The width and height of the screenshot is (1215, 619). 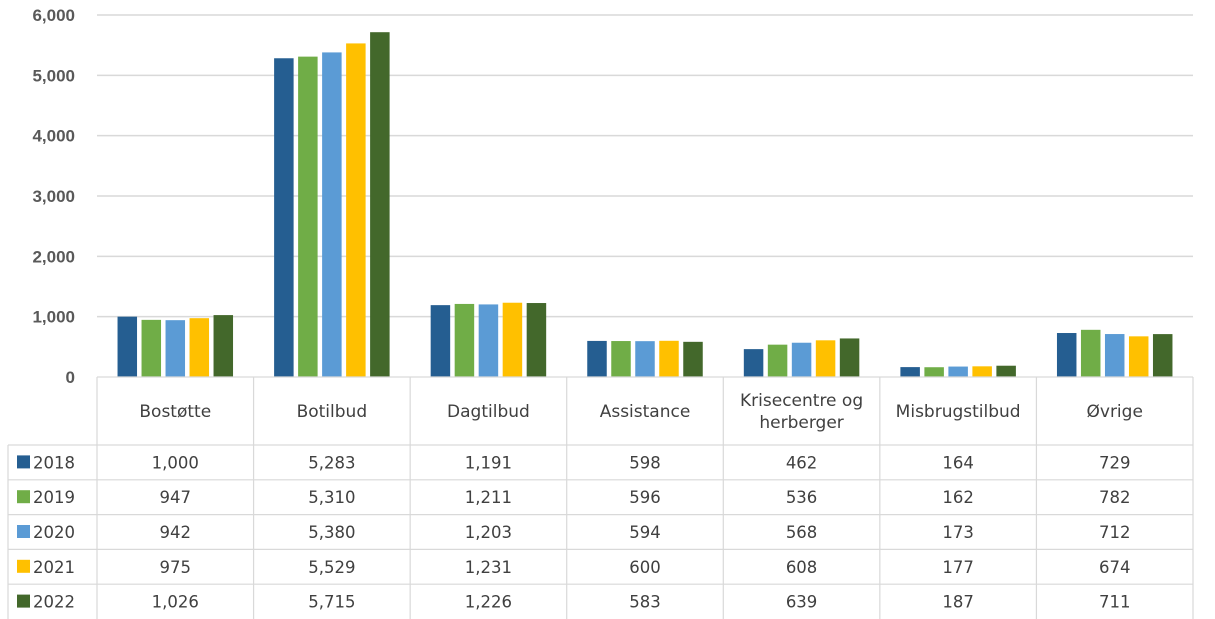 What do you see at coordinates (958, 412) in the screenshot?
I see `category-label: Misbrugstilbud` at bounding box center [958, 412].